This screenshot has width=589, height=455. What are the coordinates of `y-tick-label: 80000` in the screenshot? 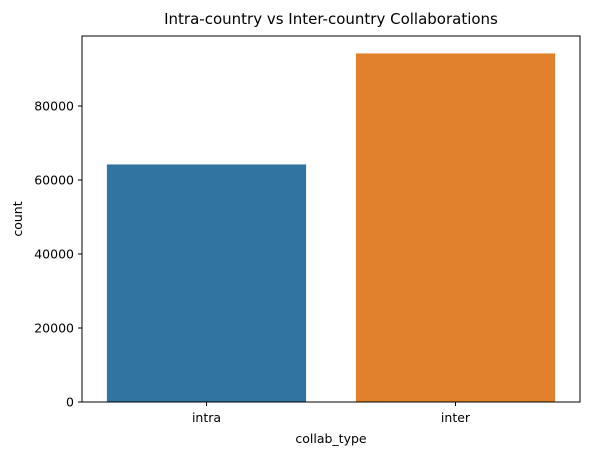 It's located at (54, 105).